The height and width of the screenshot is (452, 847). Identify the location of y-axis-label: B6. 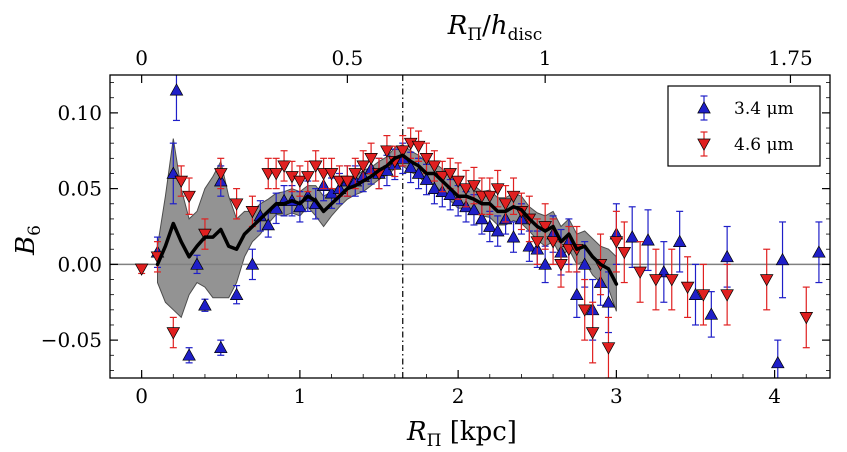
(28, 240).